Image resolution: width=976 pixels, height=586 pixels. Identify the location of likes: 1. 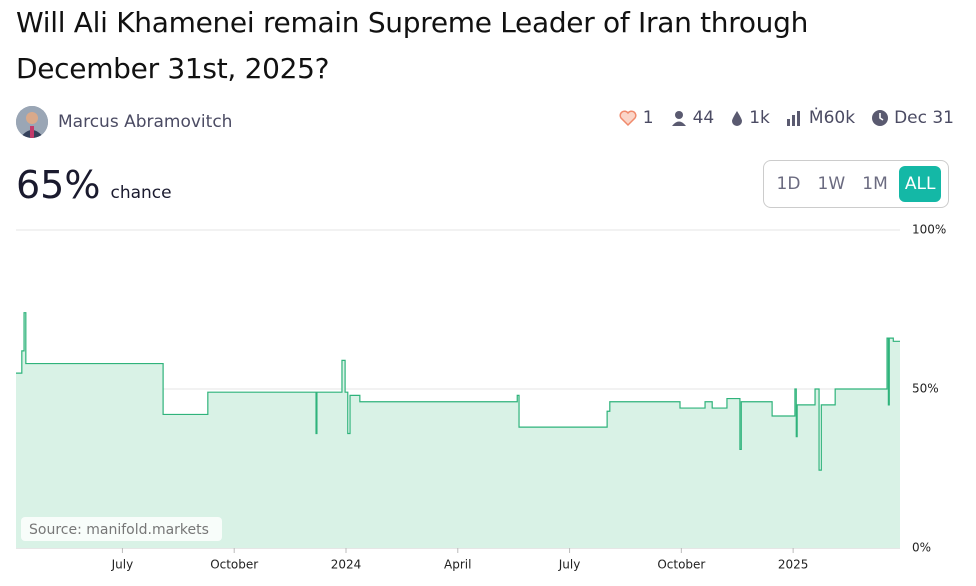
(636, 118).